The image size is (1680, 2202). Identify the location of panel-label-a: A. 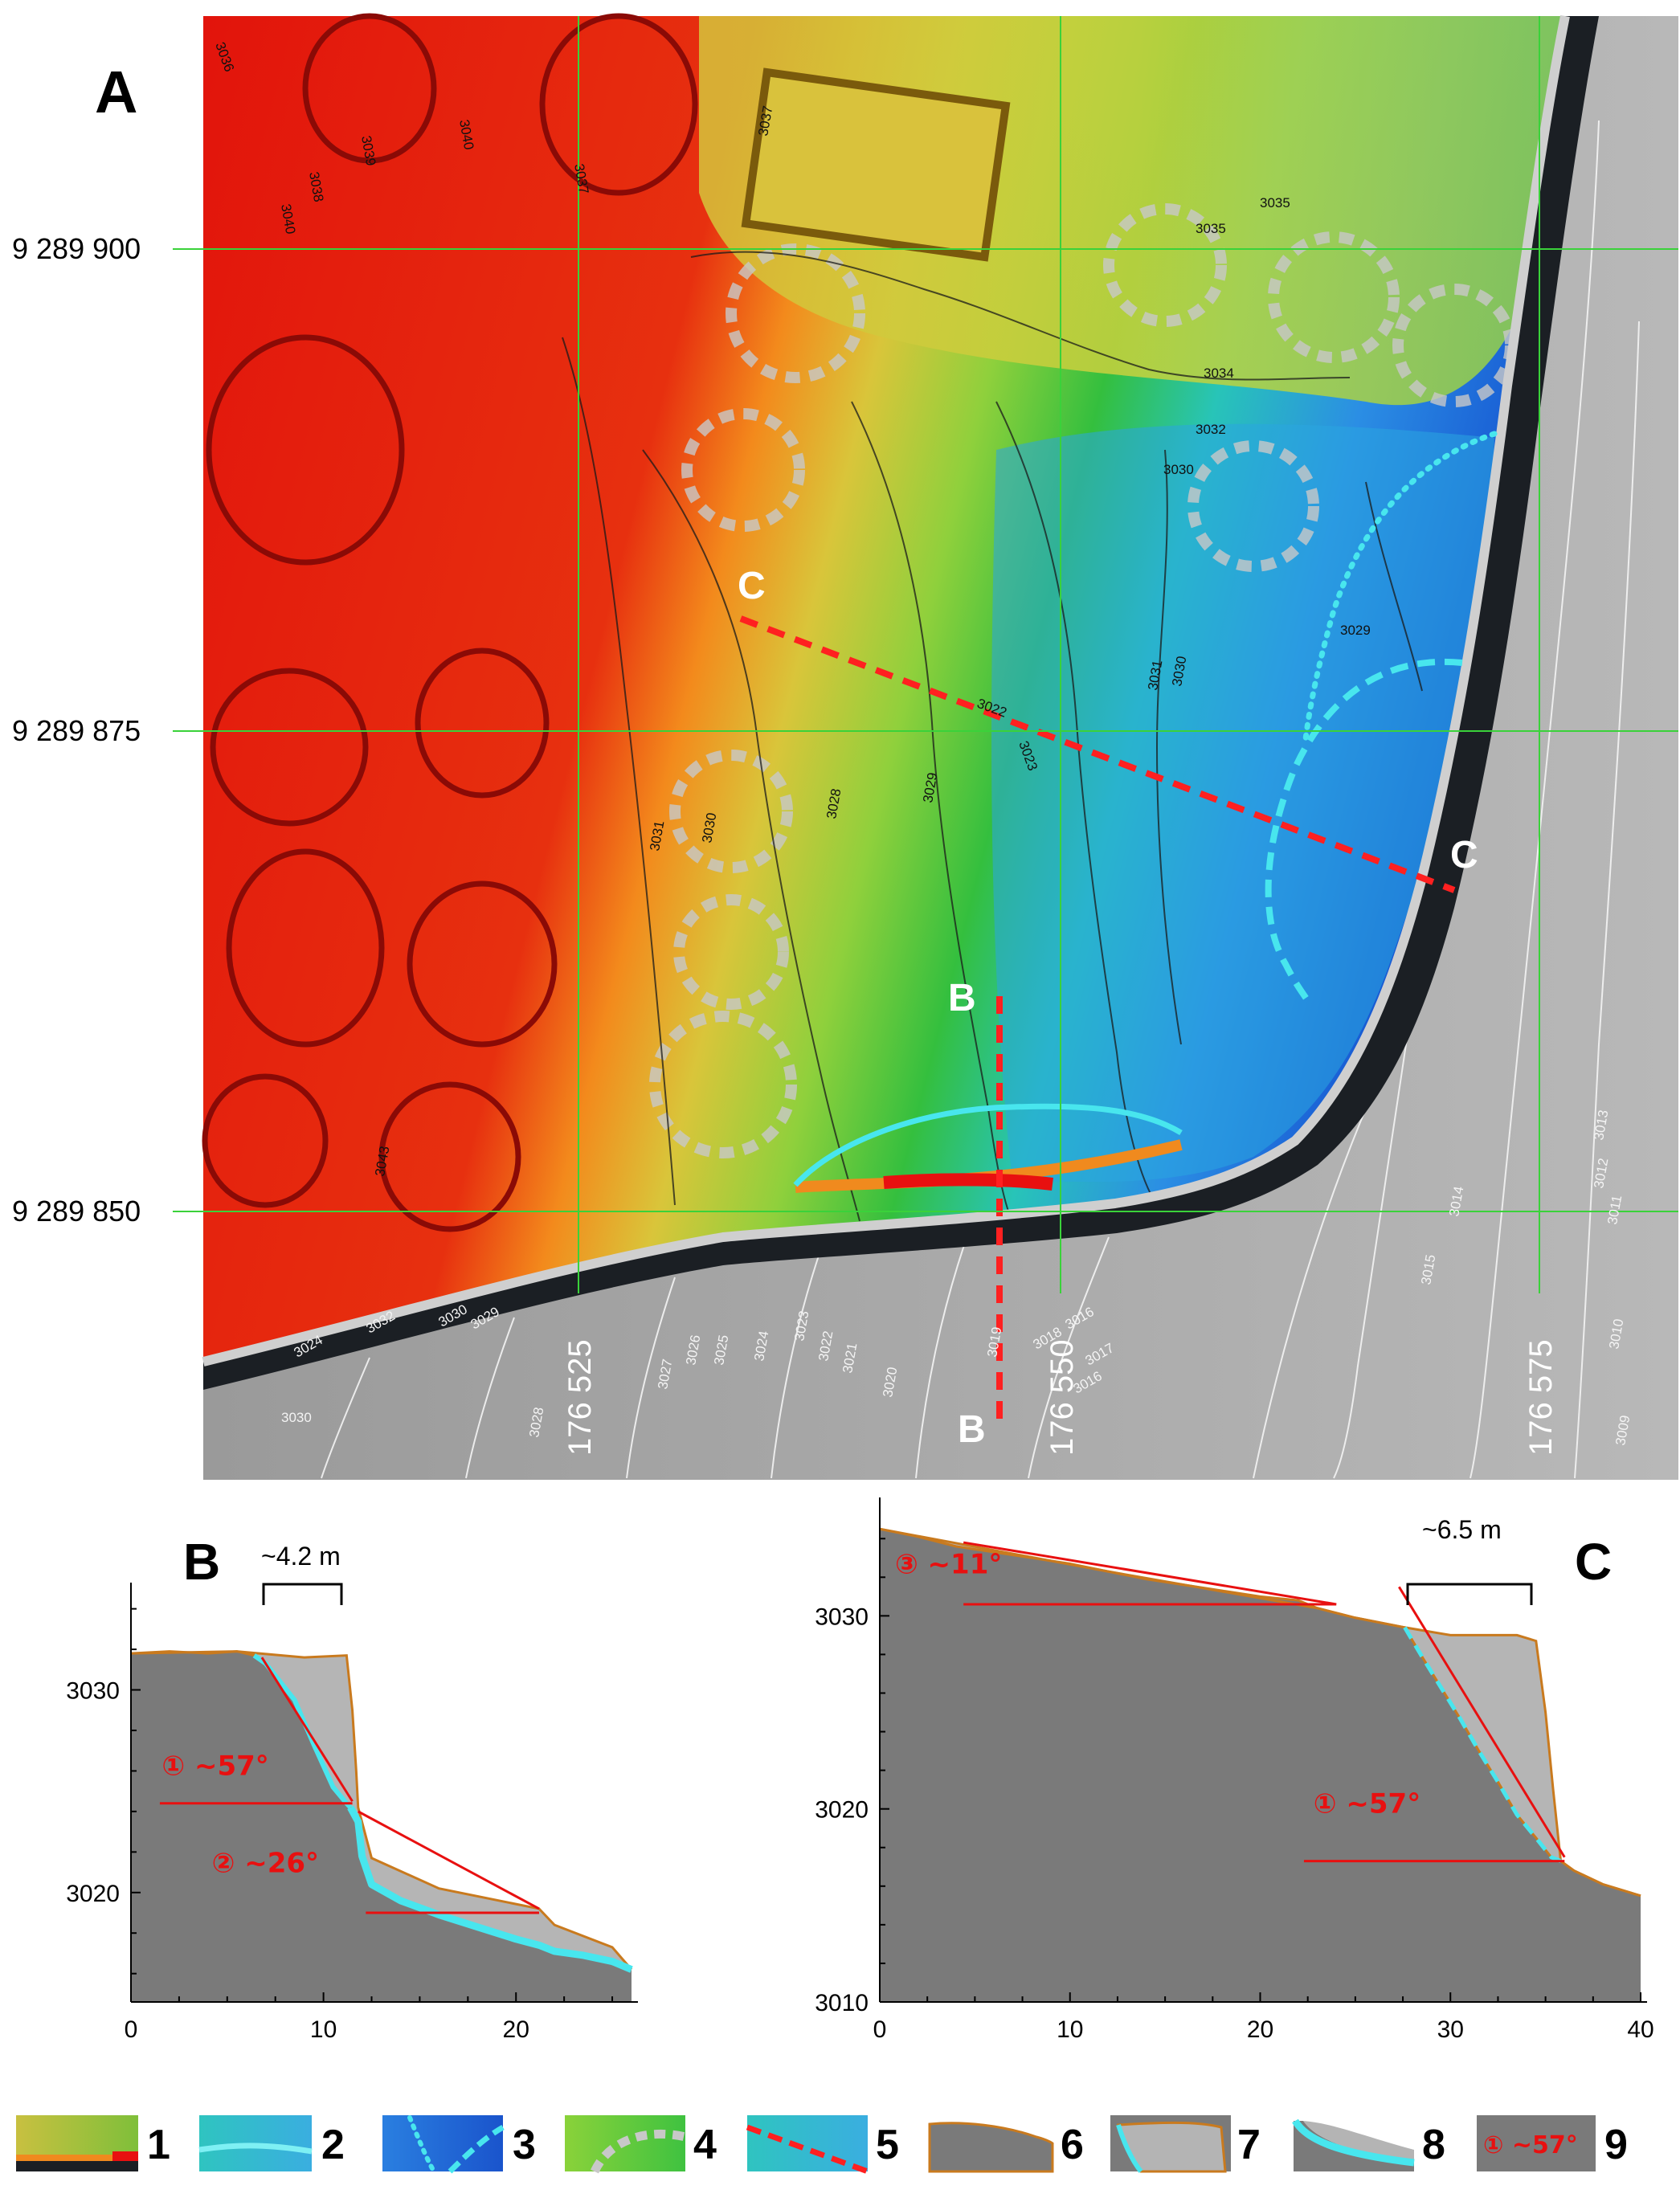
(116, 92).